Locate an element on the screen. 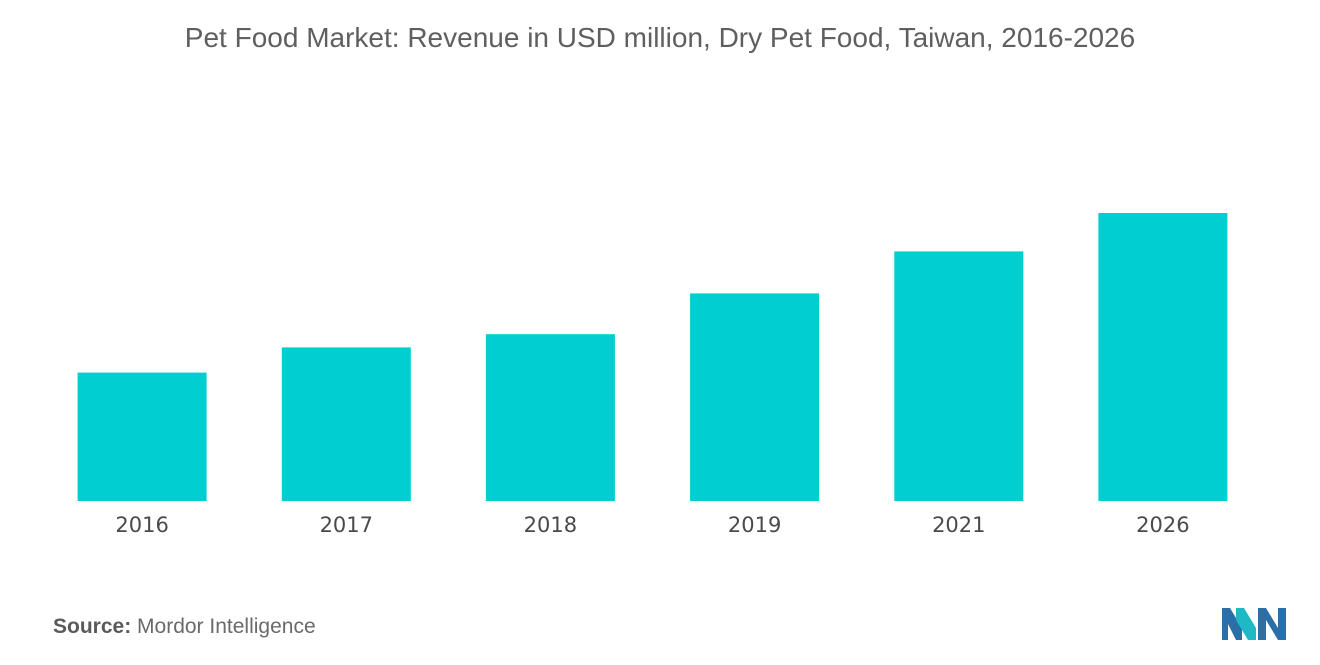  source-note: Source: Mordor Intelligence is located at coordinates (184, 627).